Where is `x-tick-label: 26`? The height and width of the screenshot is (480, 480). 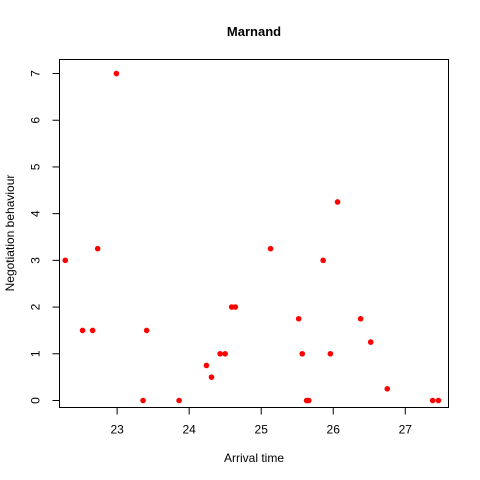
x-tick-label: 26 is located at coordinates (334, 430).